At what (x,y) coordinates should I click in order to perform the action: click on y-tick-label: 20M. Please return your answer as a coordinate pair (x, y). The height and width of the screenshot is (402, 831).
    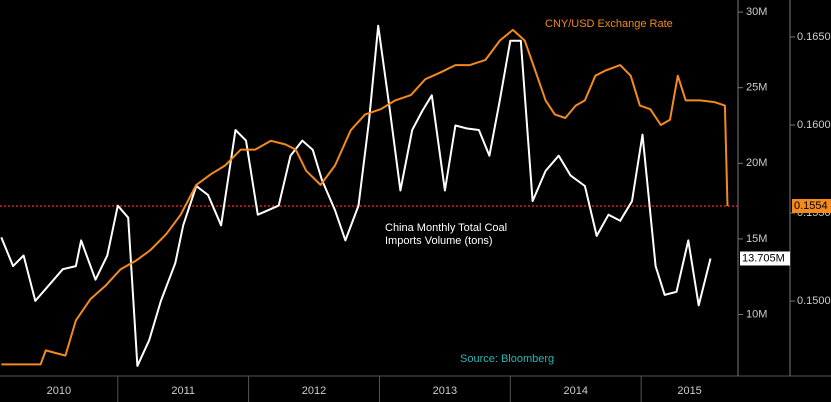
    Looking at the image, I should click on (756, 163).